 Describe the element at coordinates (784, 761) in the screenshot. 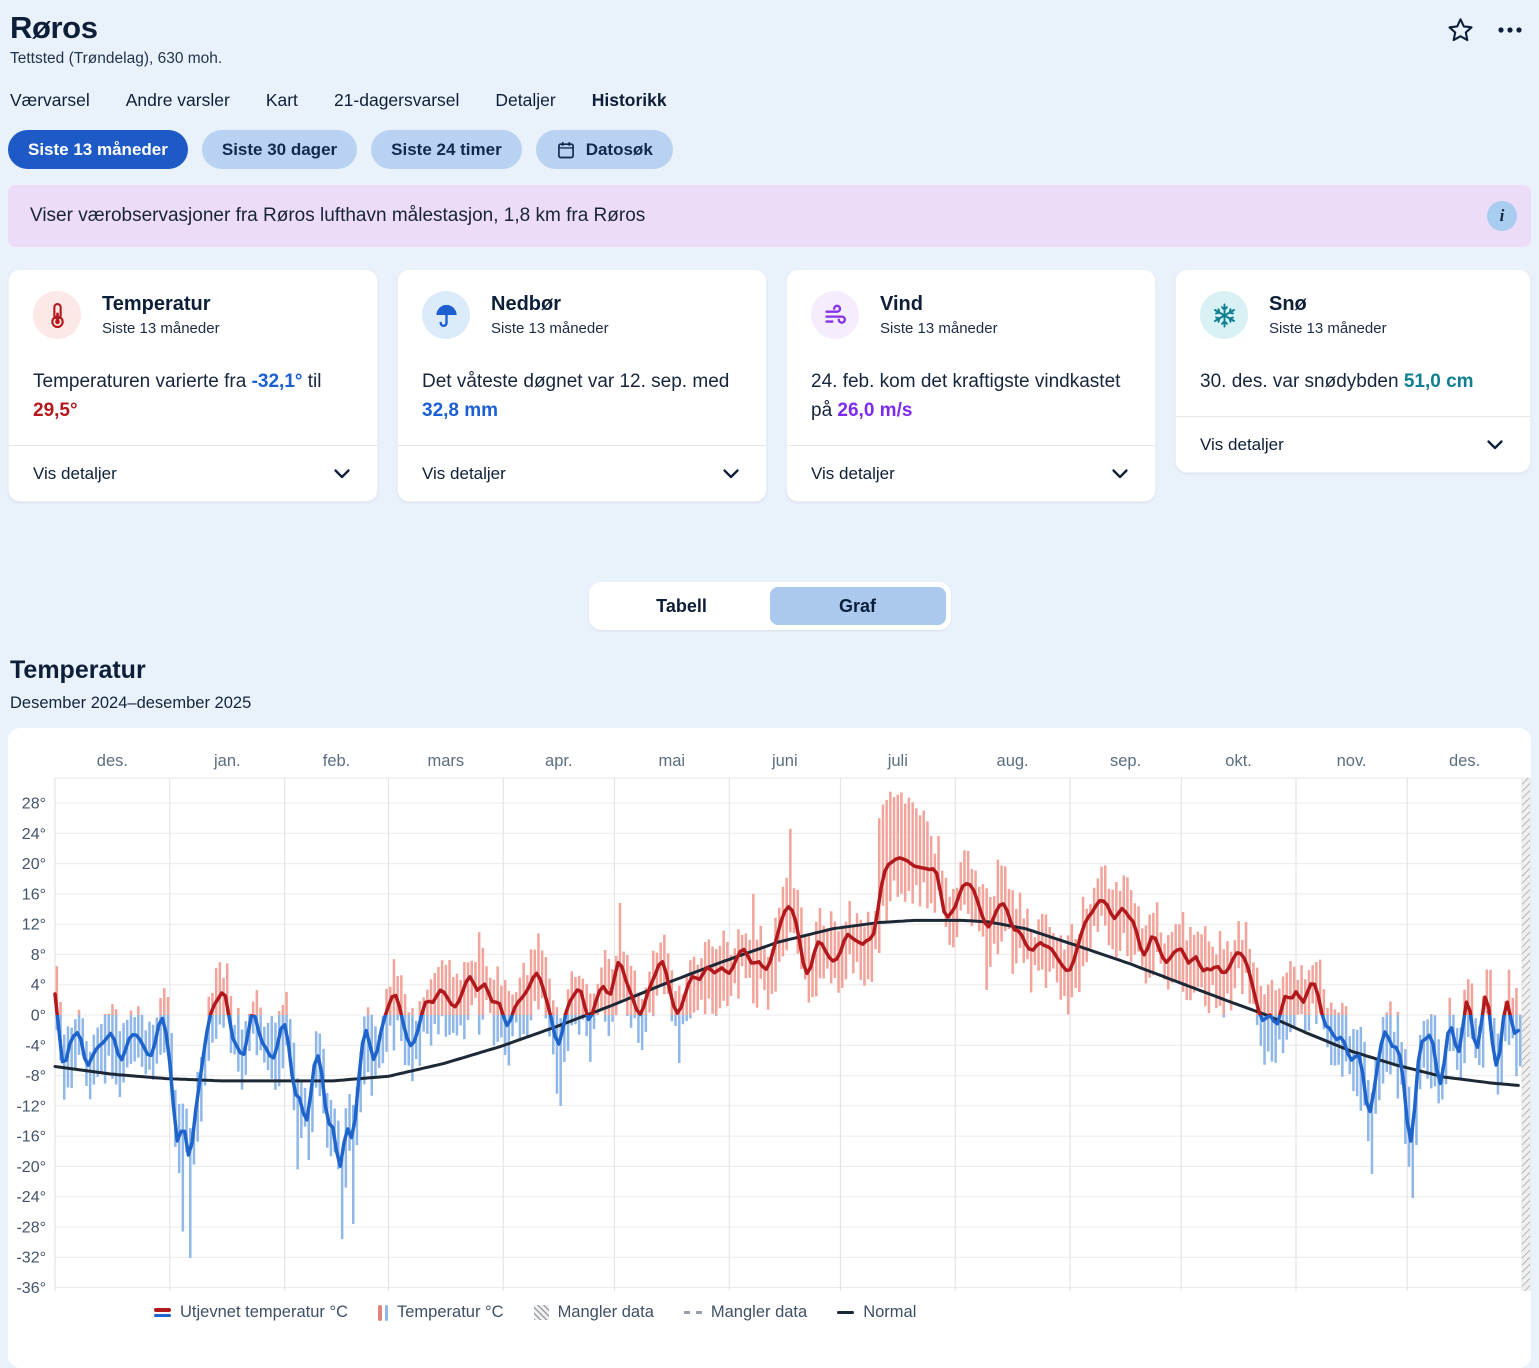

I see `month-label: juni` at that location.